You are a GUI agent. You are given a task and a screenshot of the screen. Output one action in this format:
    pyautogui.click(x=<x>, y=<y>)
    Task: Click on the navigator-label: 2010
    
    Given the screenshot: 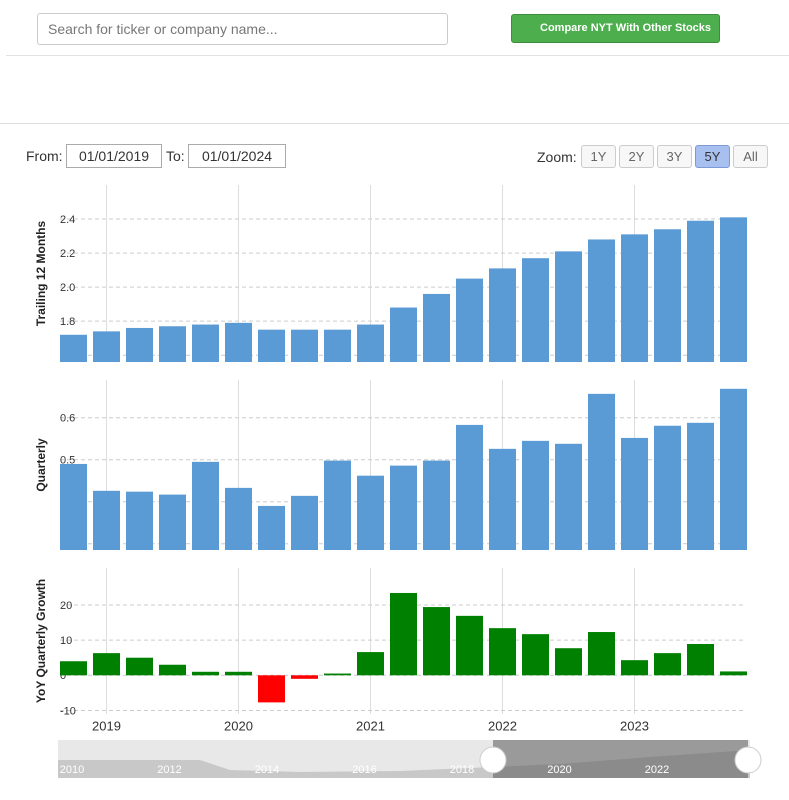 What is the action you would take?
    pyautogui.click(x=72, y=770)
    